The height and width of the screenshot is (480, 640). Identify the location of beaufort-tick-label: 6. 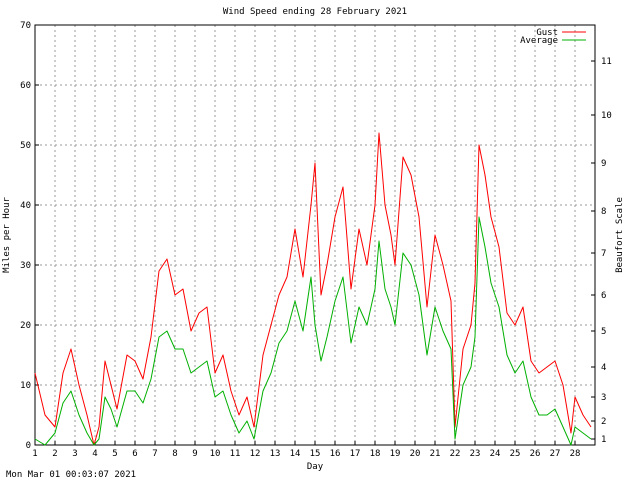
(603, 296).